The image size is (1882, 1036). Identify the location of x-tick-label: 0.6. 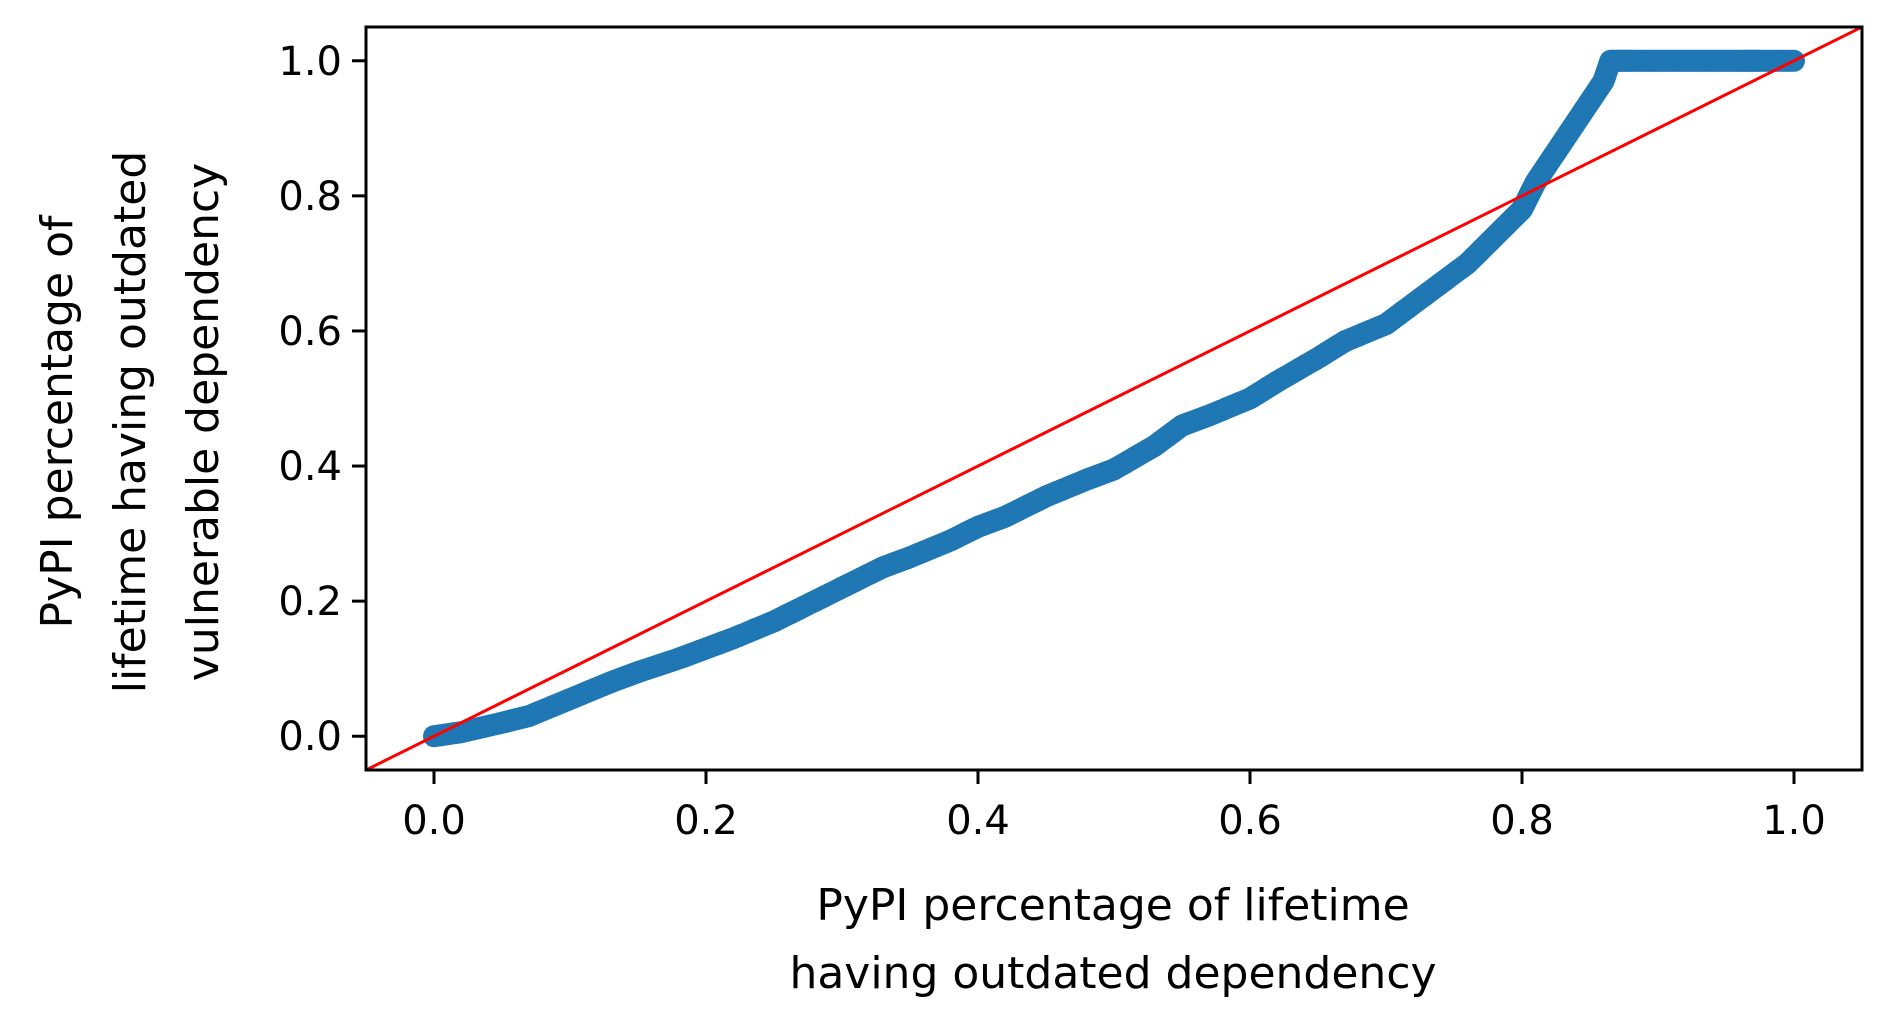
(1250, 821).